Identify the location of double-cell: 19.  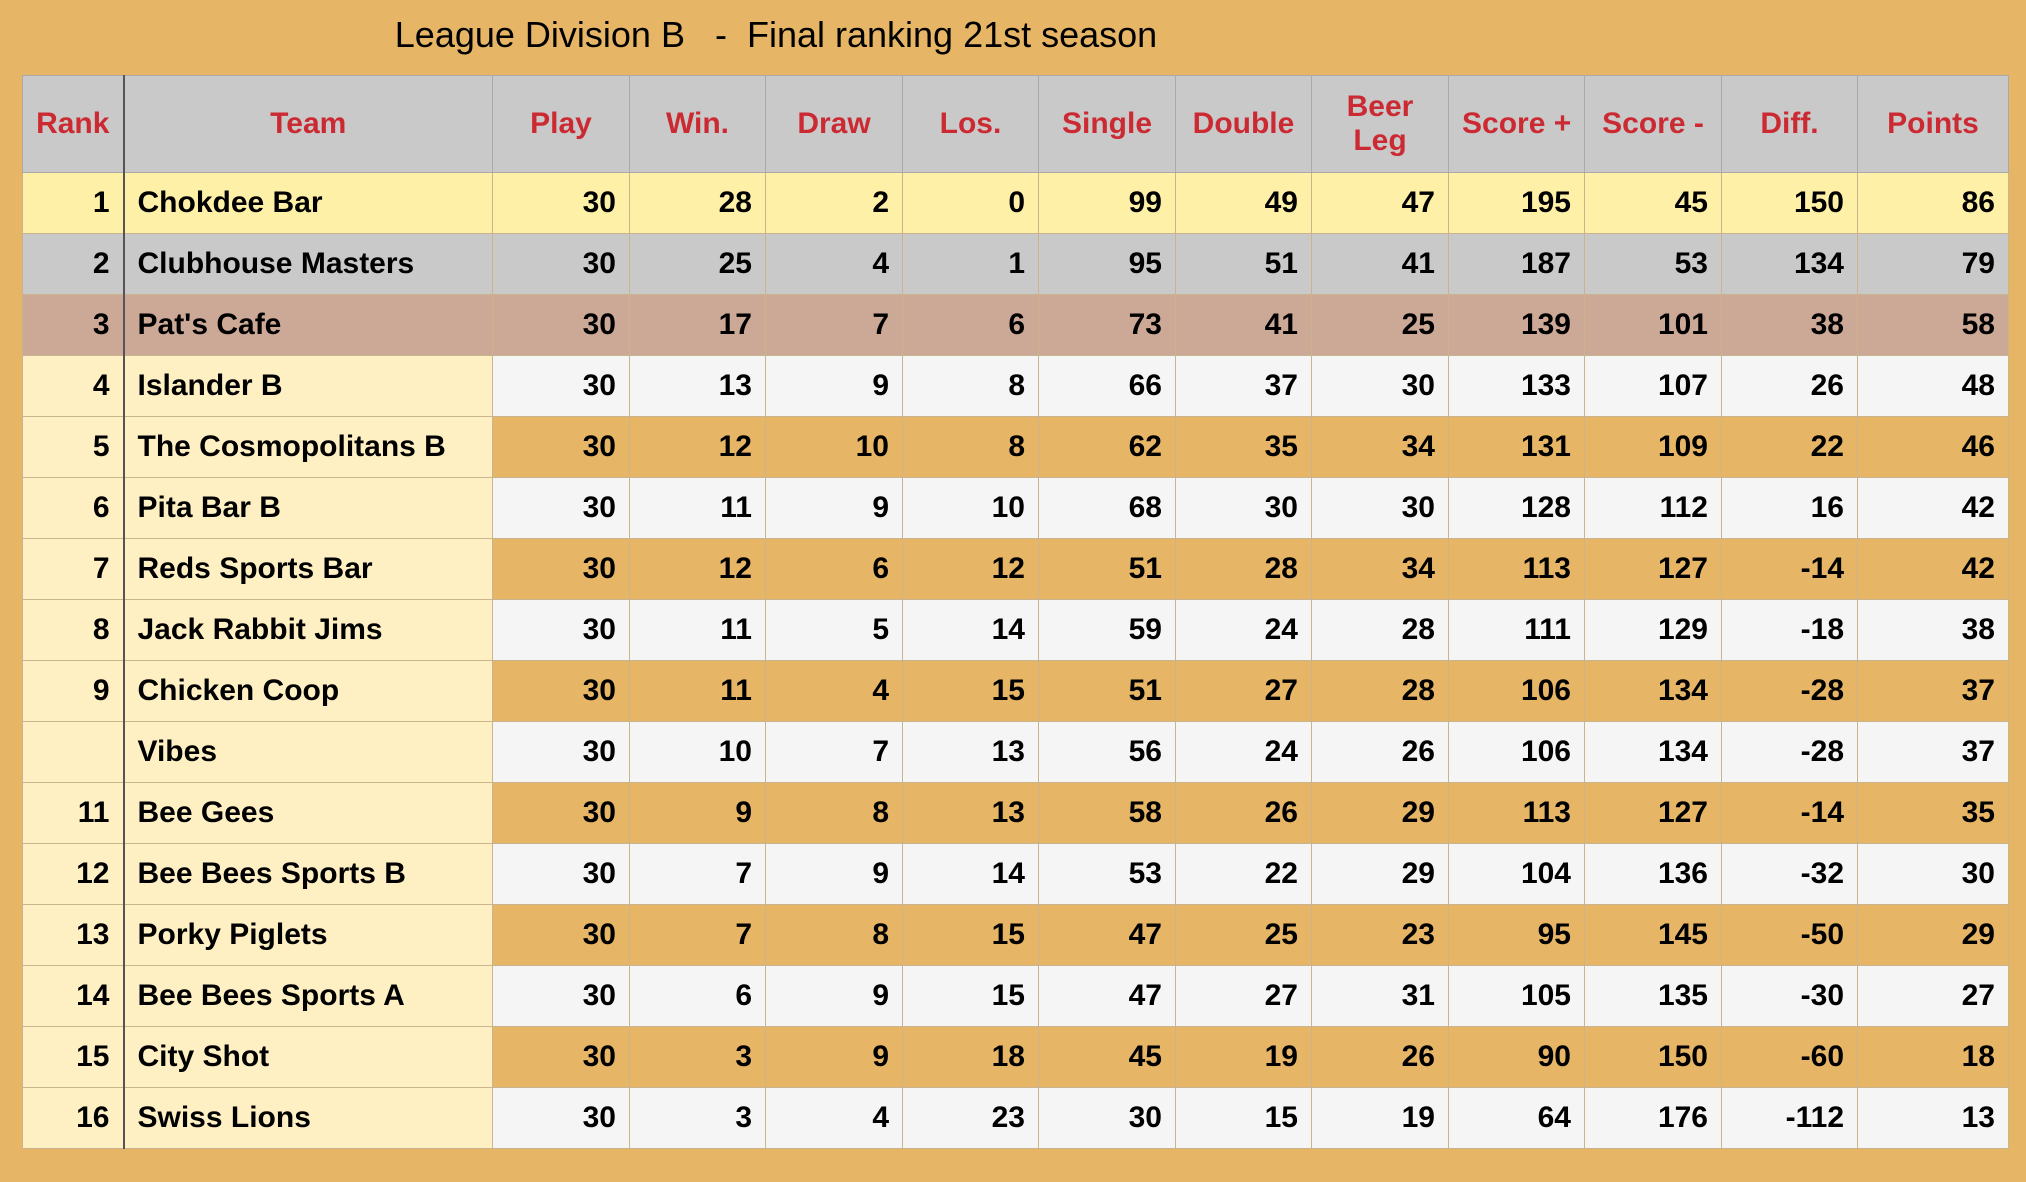
(1243, 1057).